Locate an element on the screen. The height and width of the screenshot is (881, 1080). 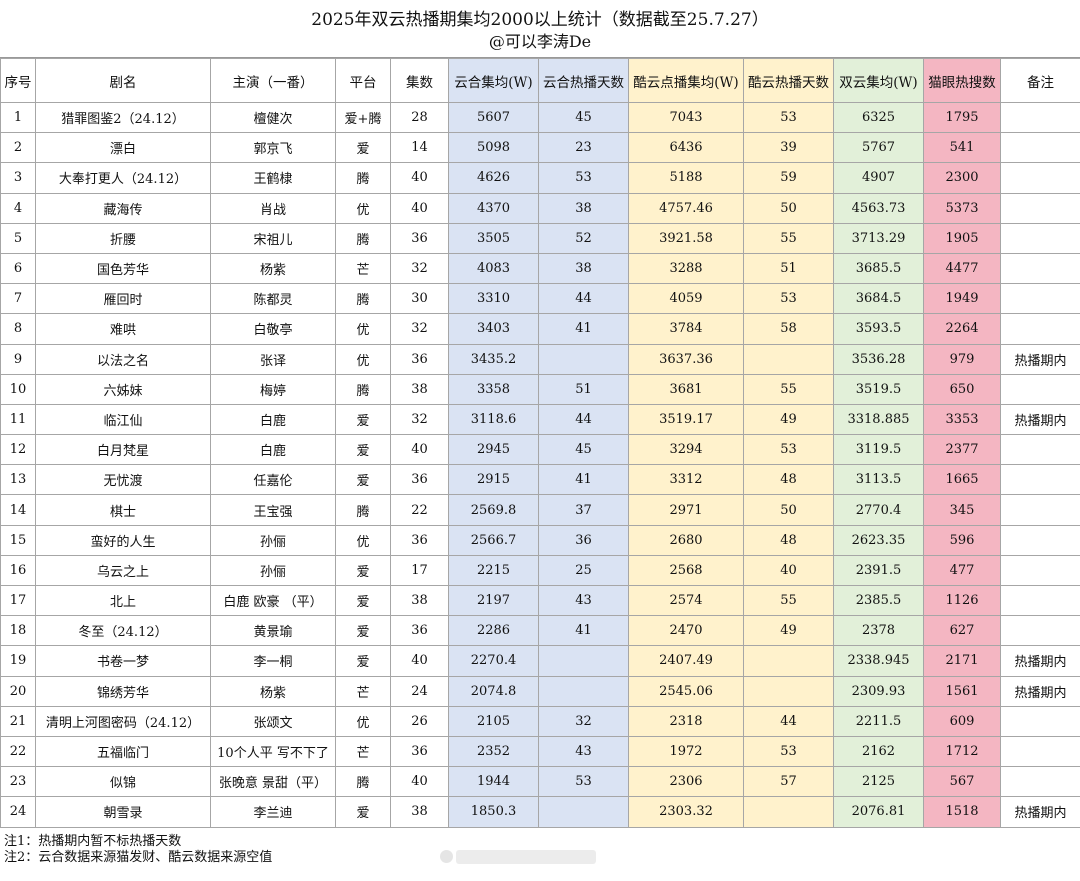
table-cell: 2352 is located at coordinates (493, 751).